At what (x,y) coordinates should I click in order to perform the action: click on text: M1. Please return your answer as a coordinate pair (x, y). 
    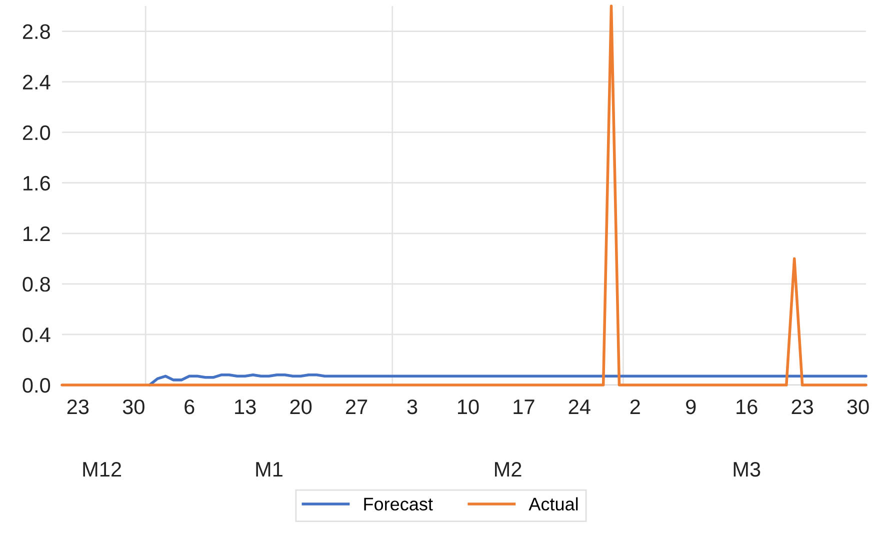
    Looking at the image, I should click on (269, 469).